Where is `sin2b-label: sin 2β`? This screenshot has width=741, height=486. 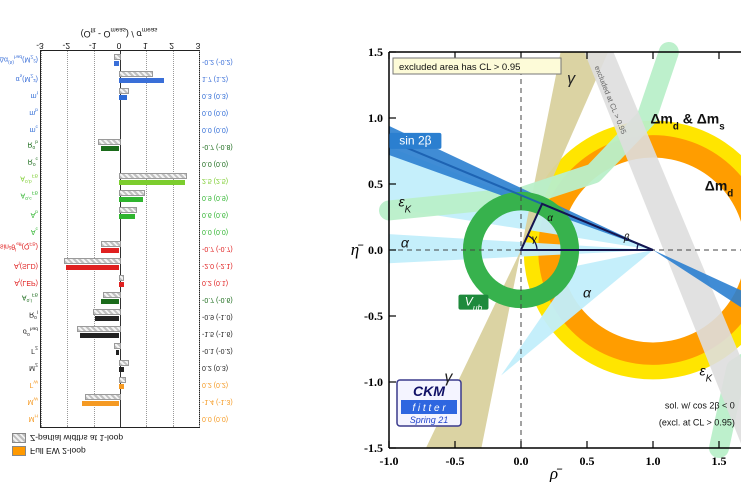 sin2b-label: sin 2β is located at coordinates (415, 140).